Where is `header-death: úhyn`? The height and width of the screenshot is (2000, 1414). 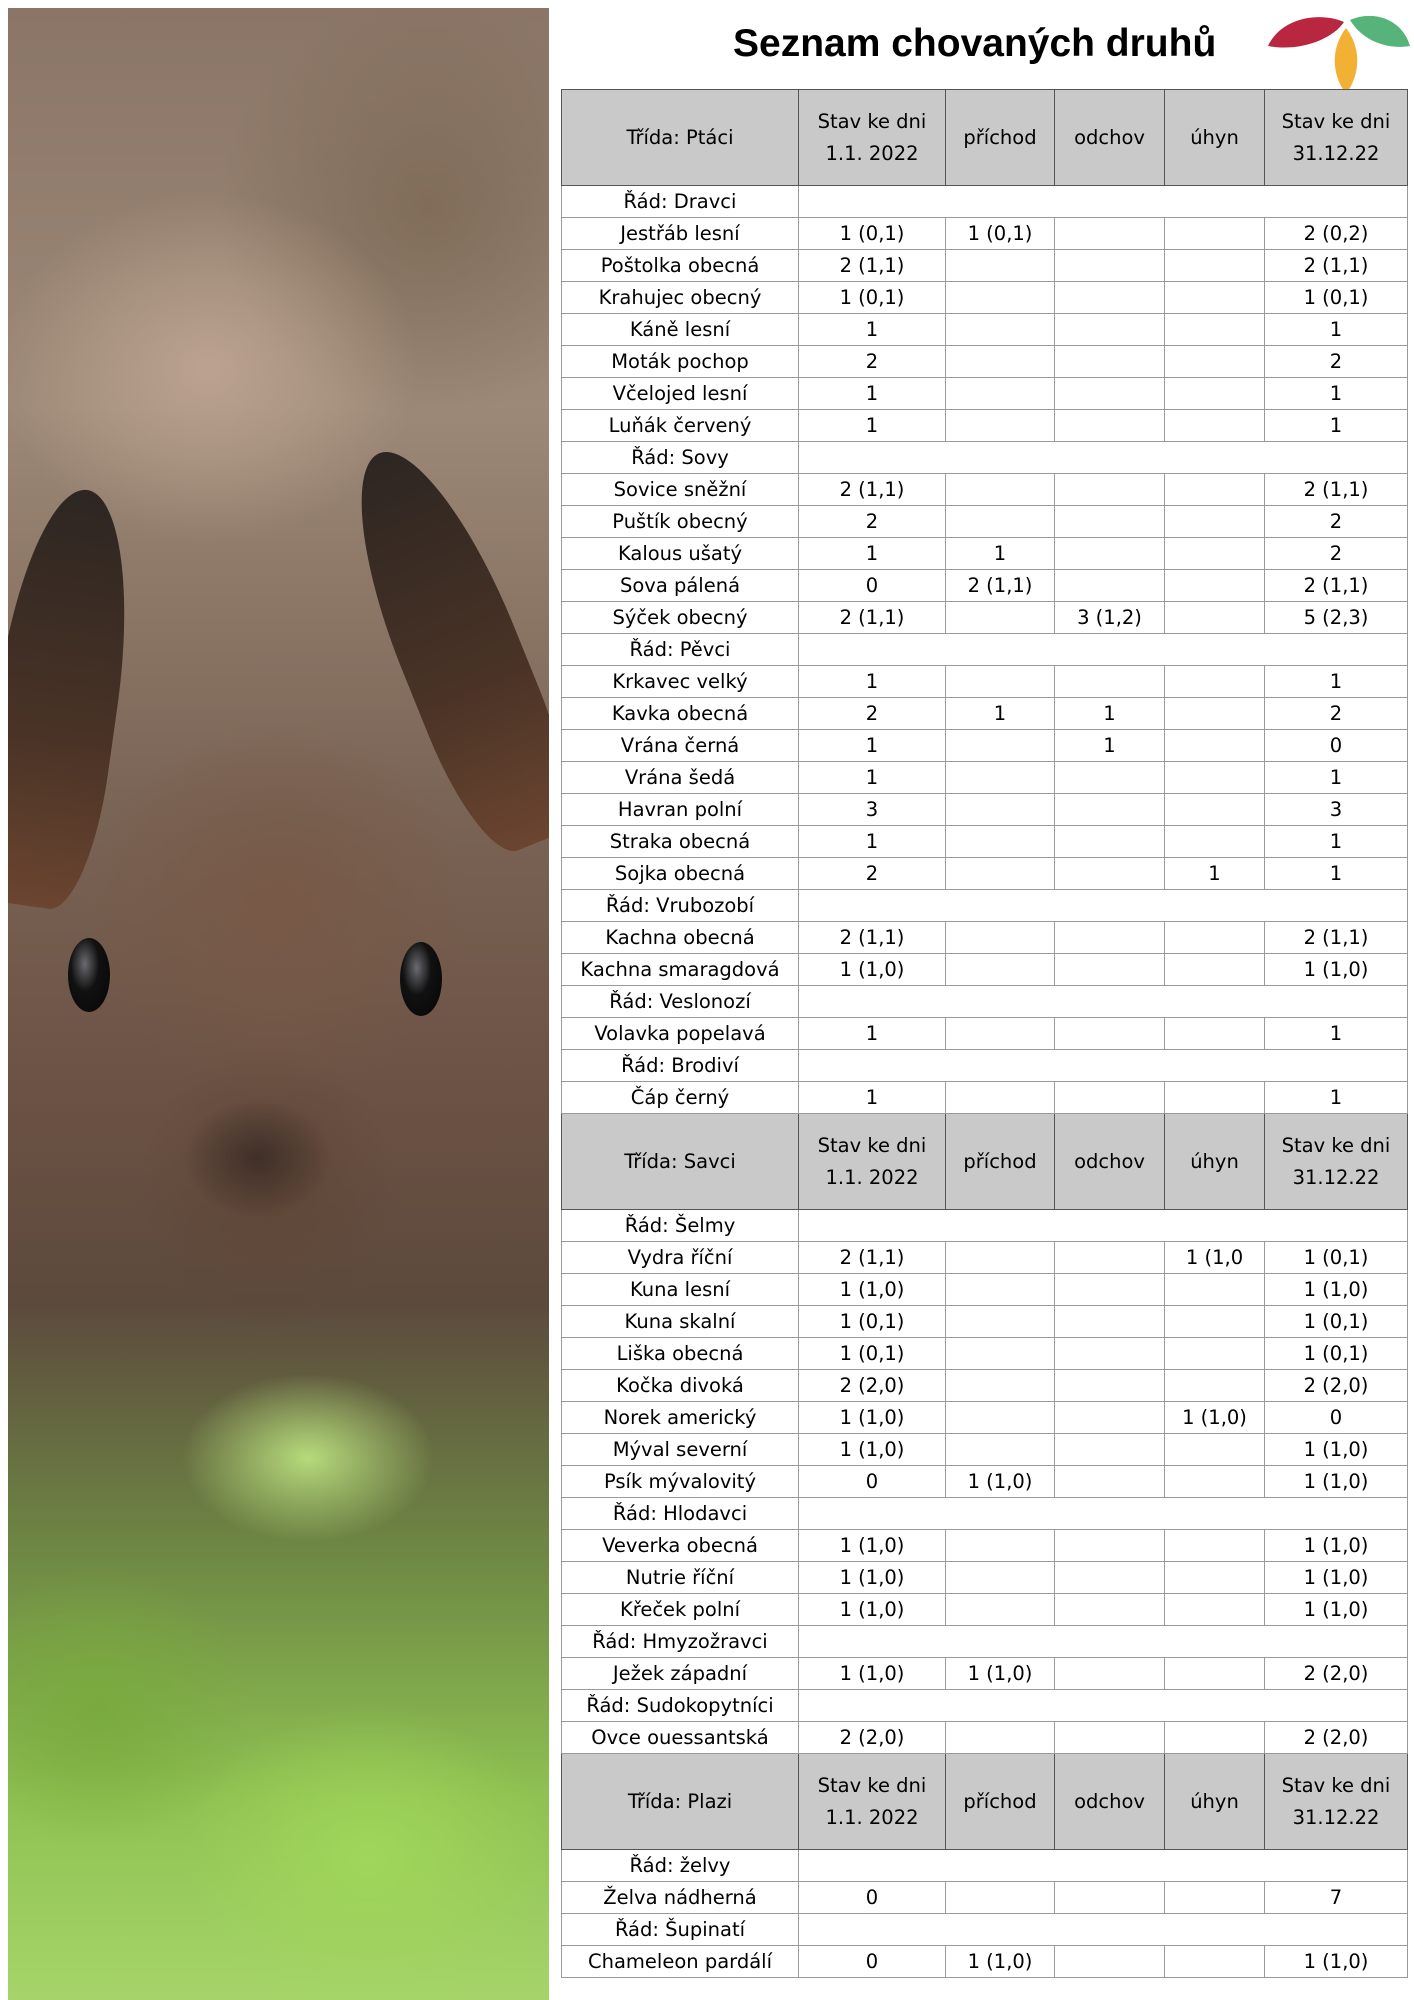 header-death: úhyn is located at coordinates (1214, 137).